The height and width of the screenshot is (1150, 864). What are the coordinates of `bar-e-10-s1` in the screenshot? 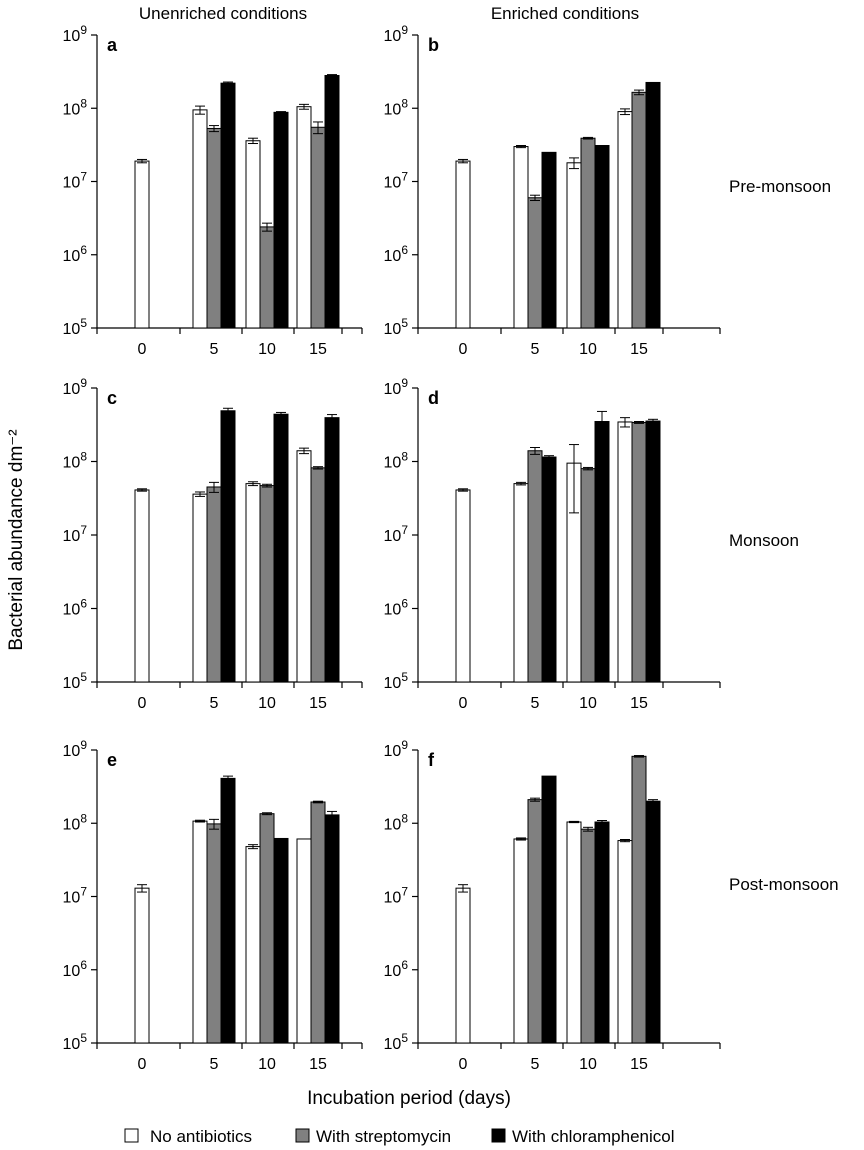 It's located at (267, 928).